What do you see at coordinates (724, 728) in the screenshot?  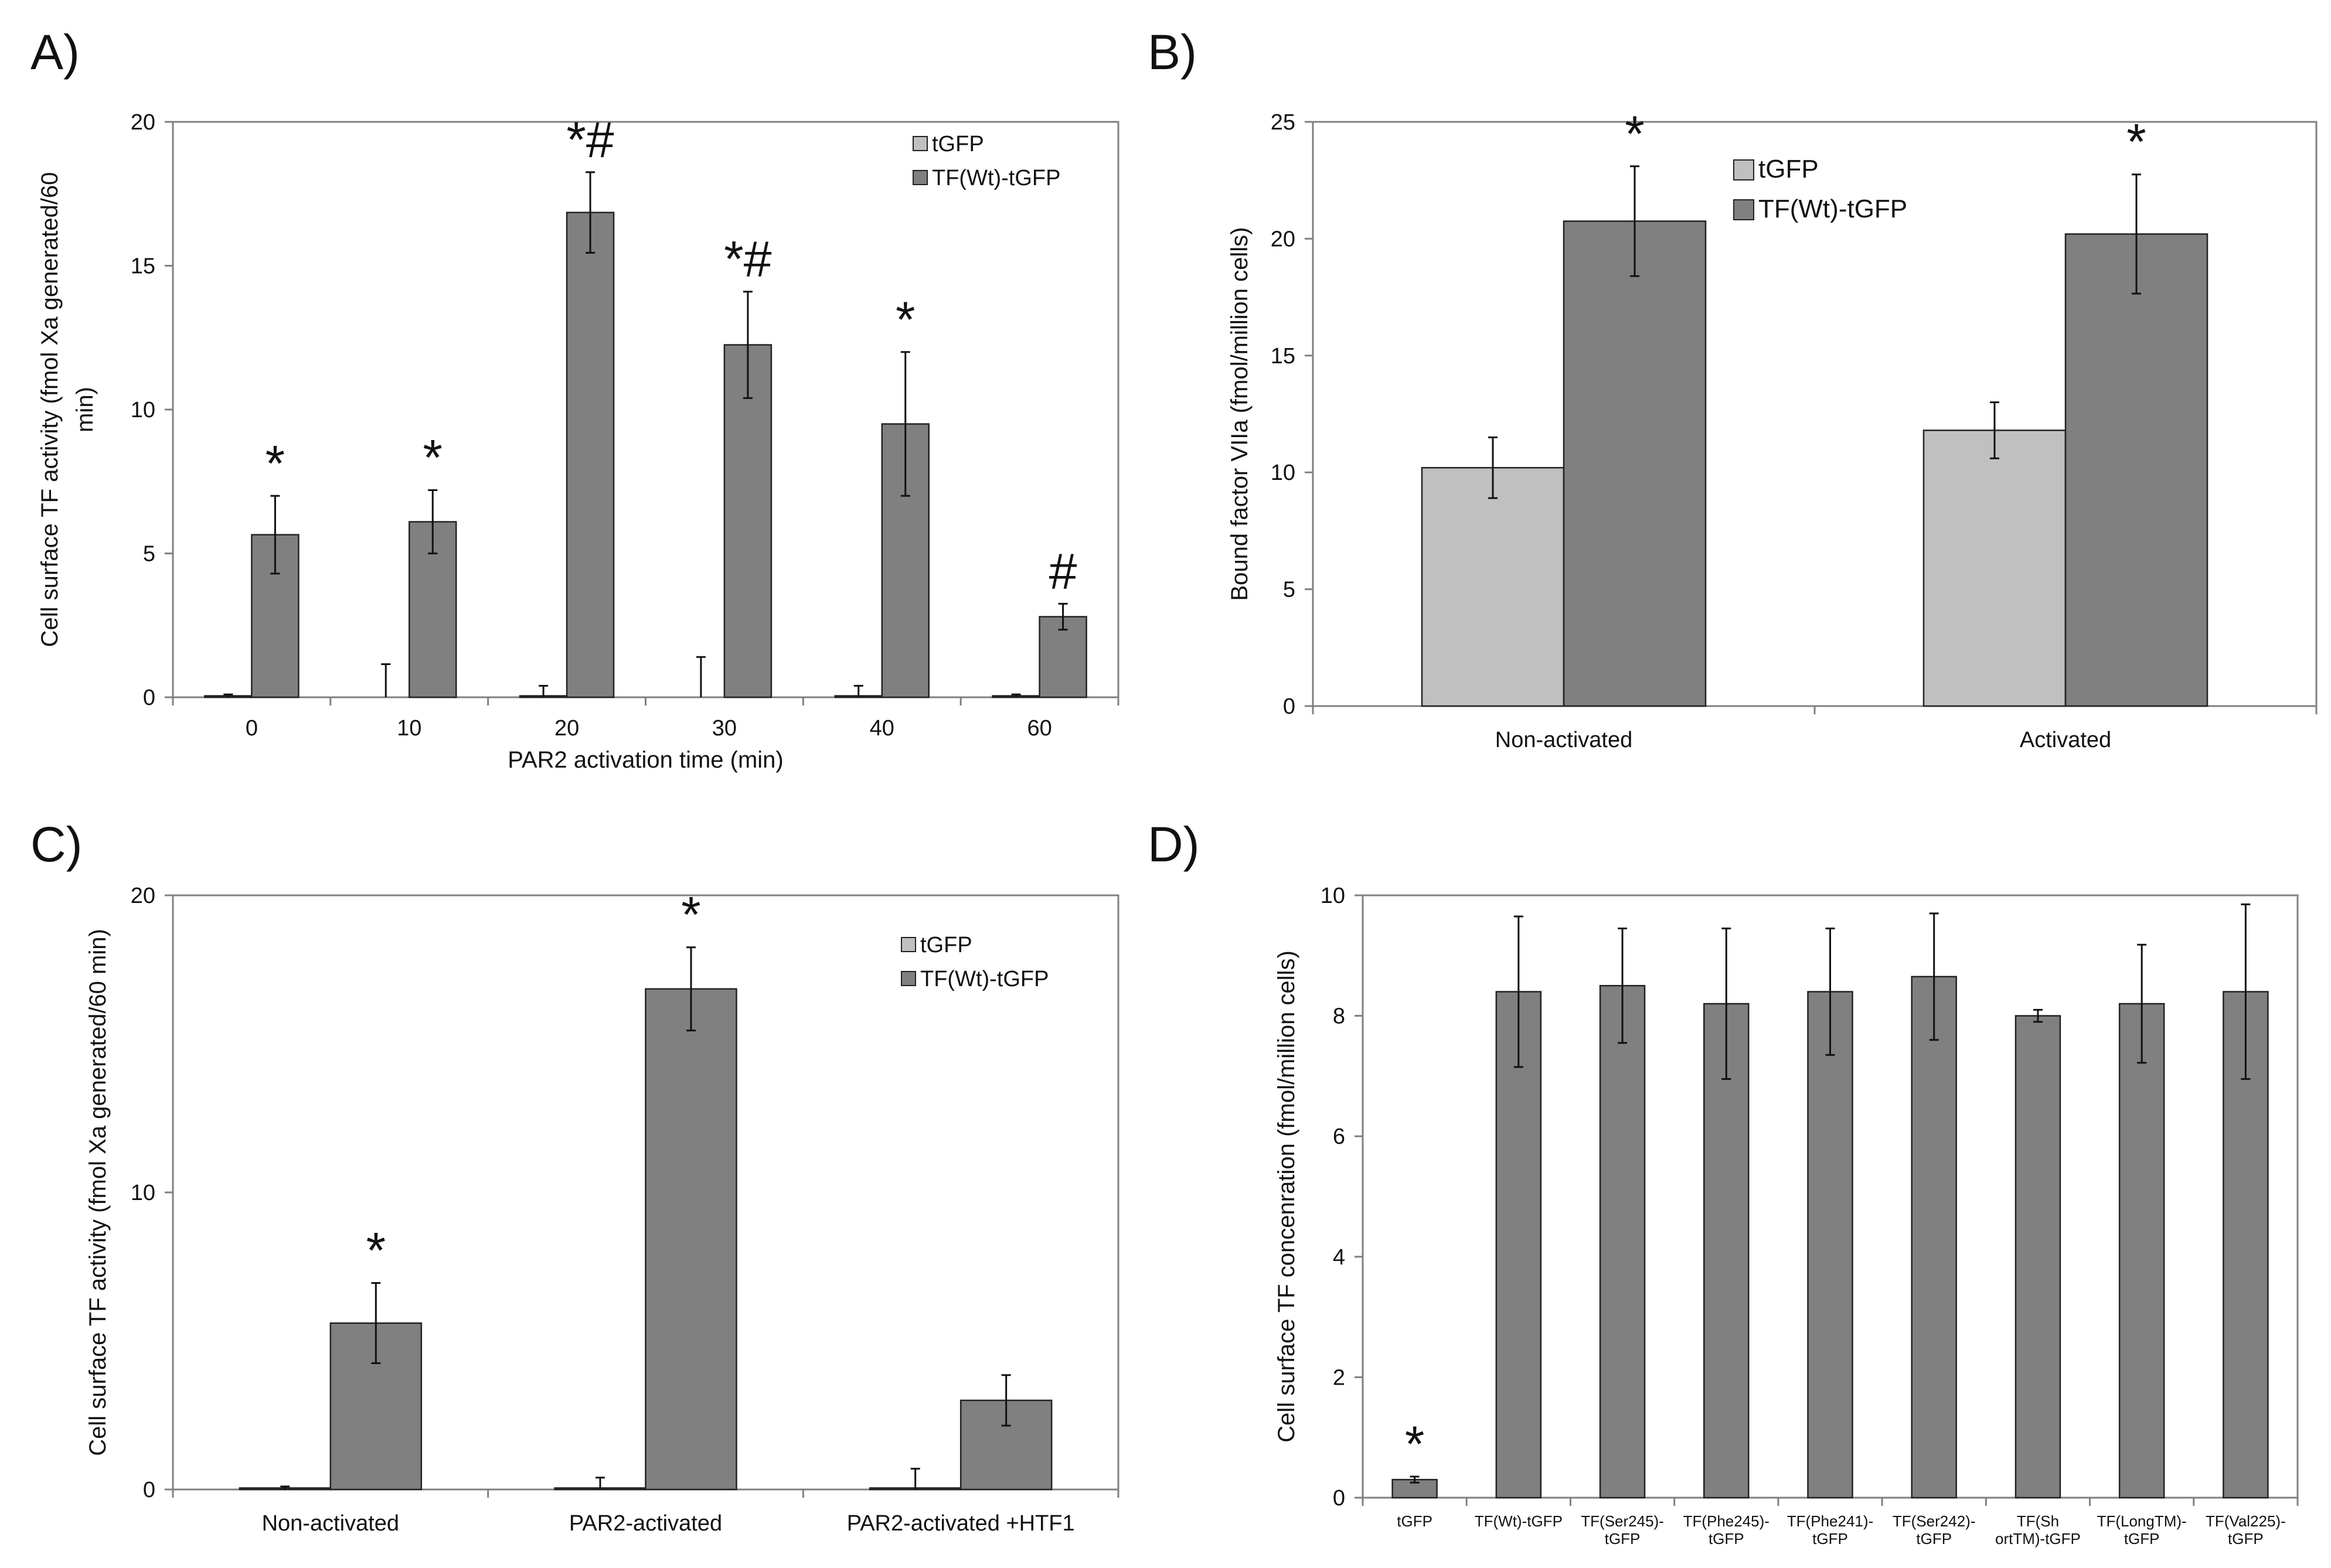 I see `x-category-label: 30` at bounding box center [724, 728].